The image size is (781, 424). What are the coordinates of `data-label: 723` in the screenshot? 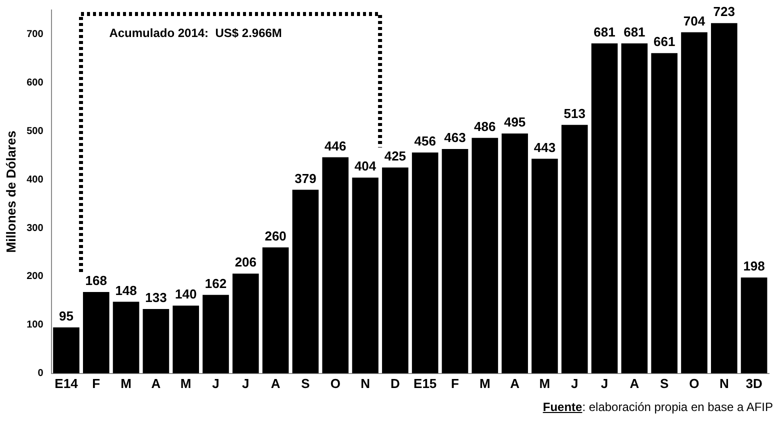 It's located at (724, 12).